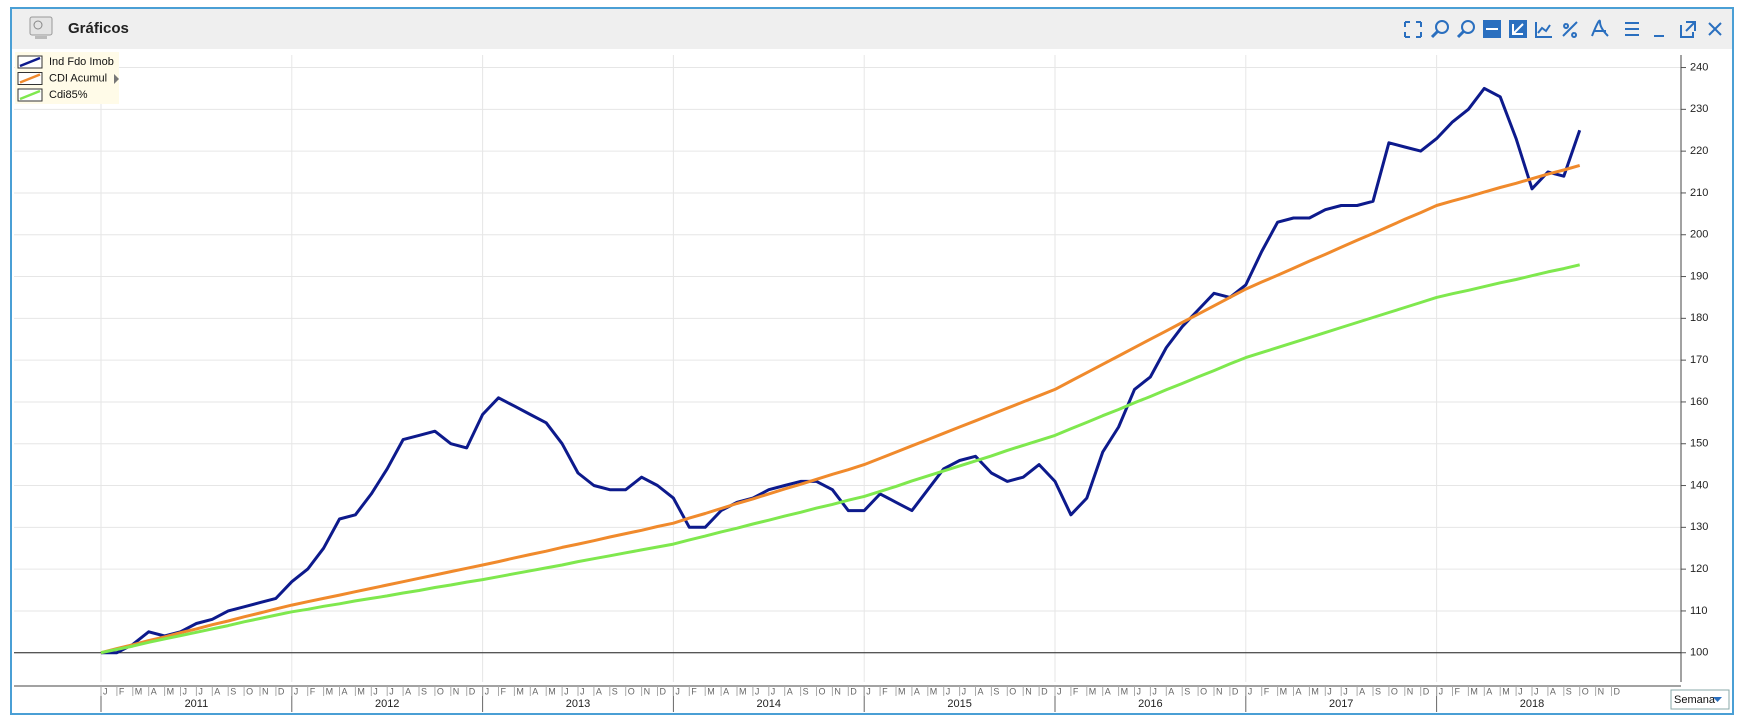 This screenshot has width=1744, height=720. I want to click on legend-swatch, so click(30, 62).